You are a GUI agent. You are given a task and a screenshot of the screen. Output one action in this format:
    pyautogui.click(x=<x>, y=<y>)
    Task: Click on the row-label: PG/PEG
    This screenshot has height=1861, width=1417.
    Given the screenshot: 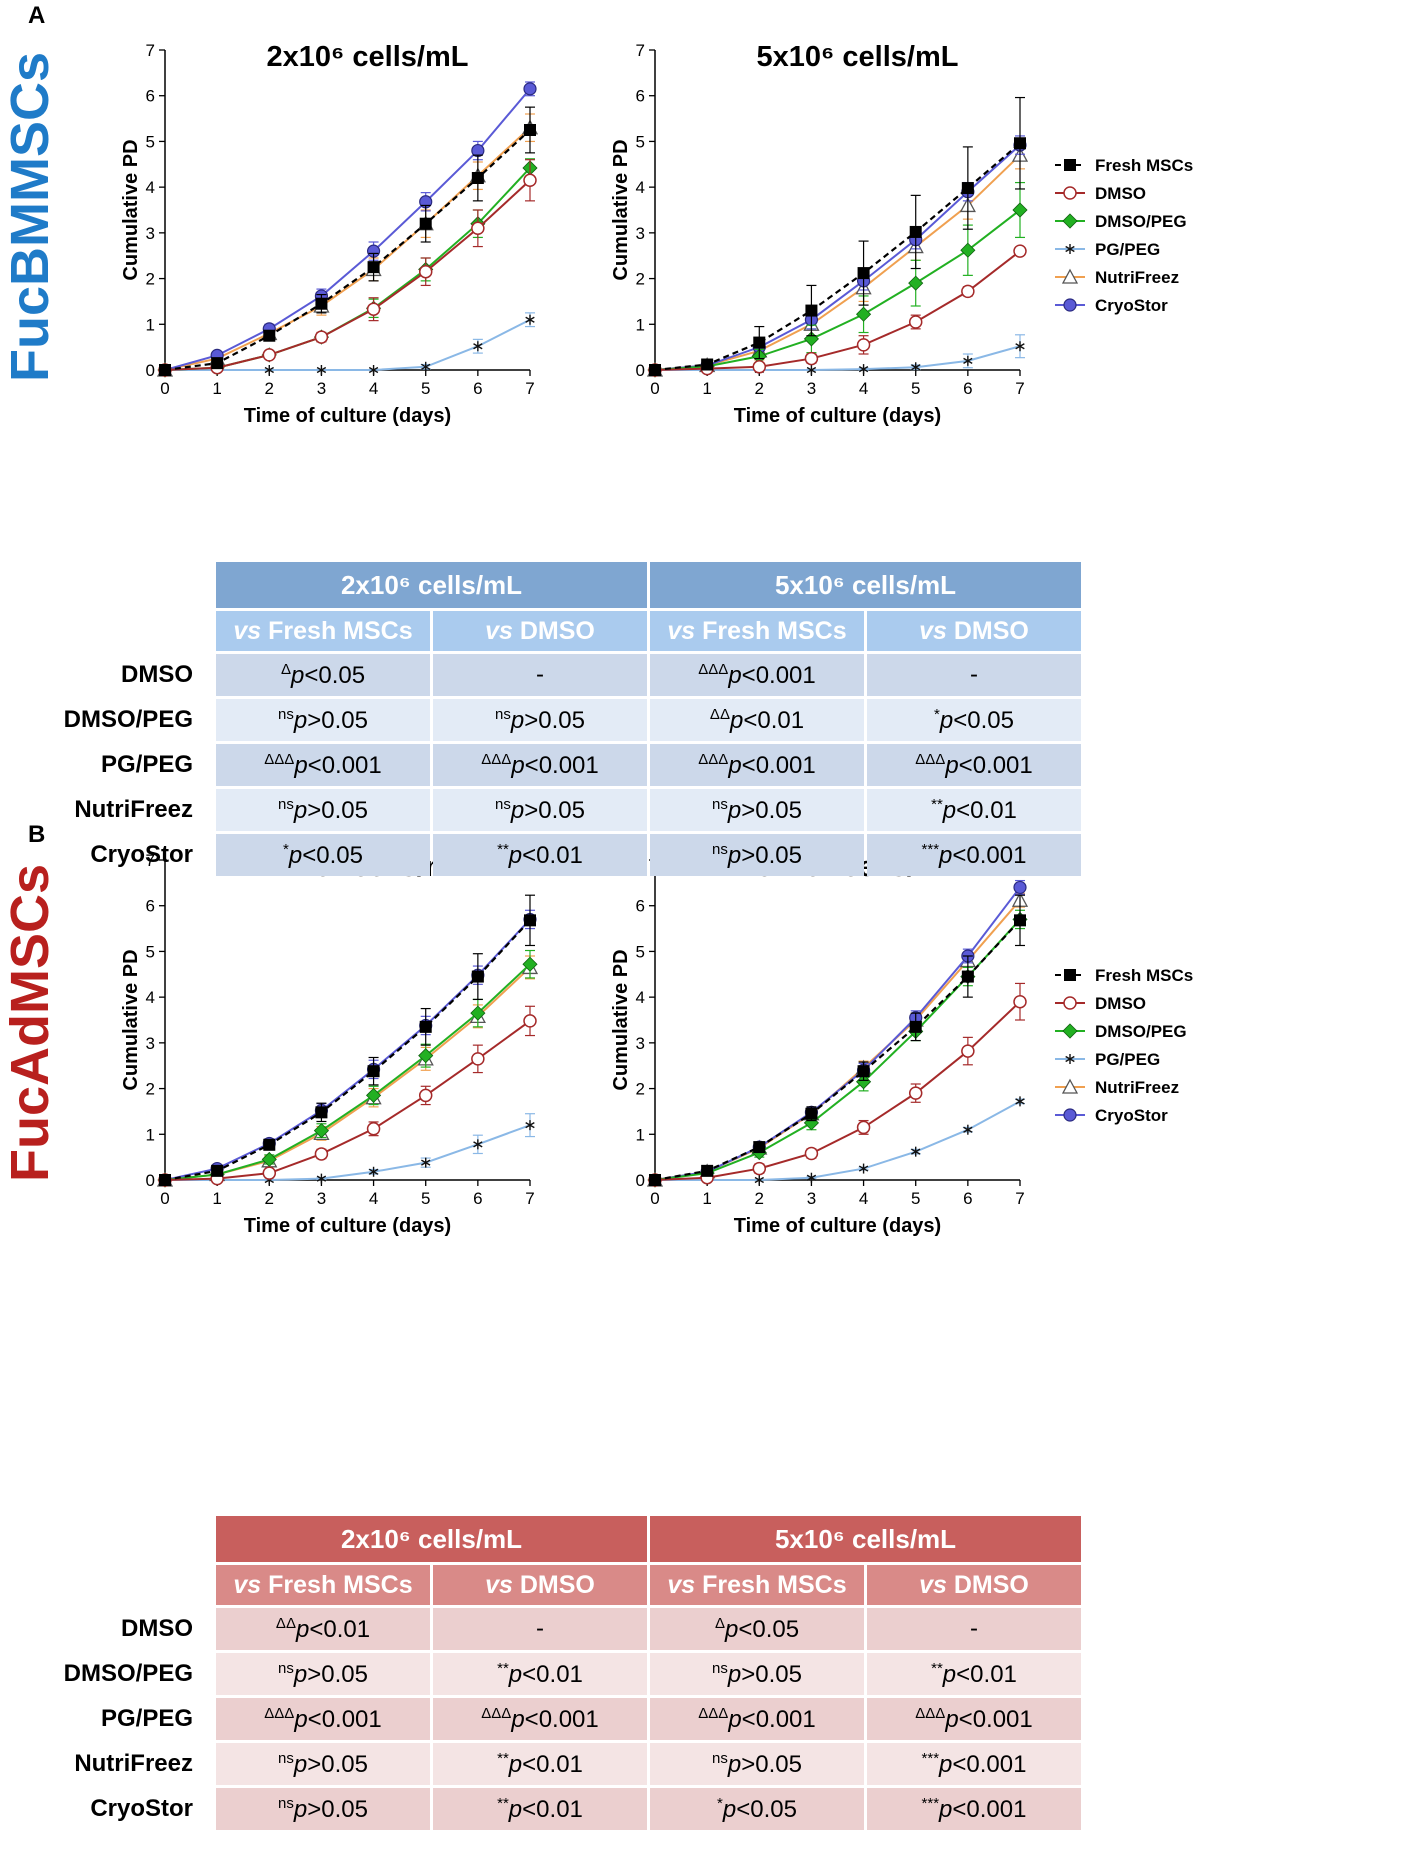 What is the action you would take?
    pyautogui.click(x=146, y=764)
    